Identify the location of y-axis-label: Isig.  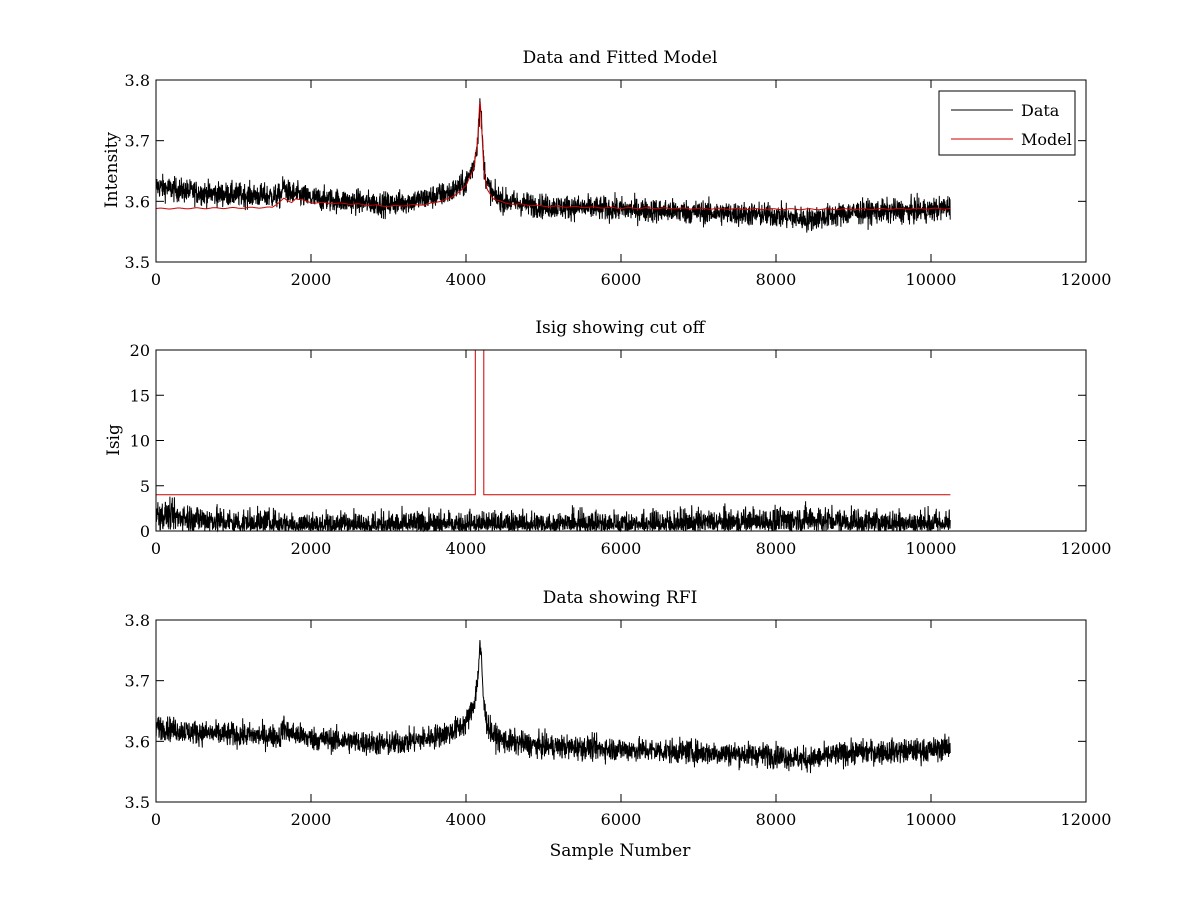
(114, 440).